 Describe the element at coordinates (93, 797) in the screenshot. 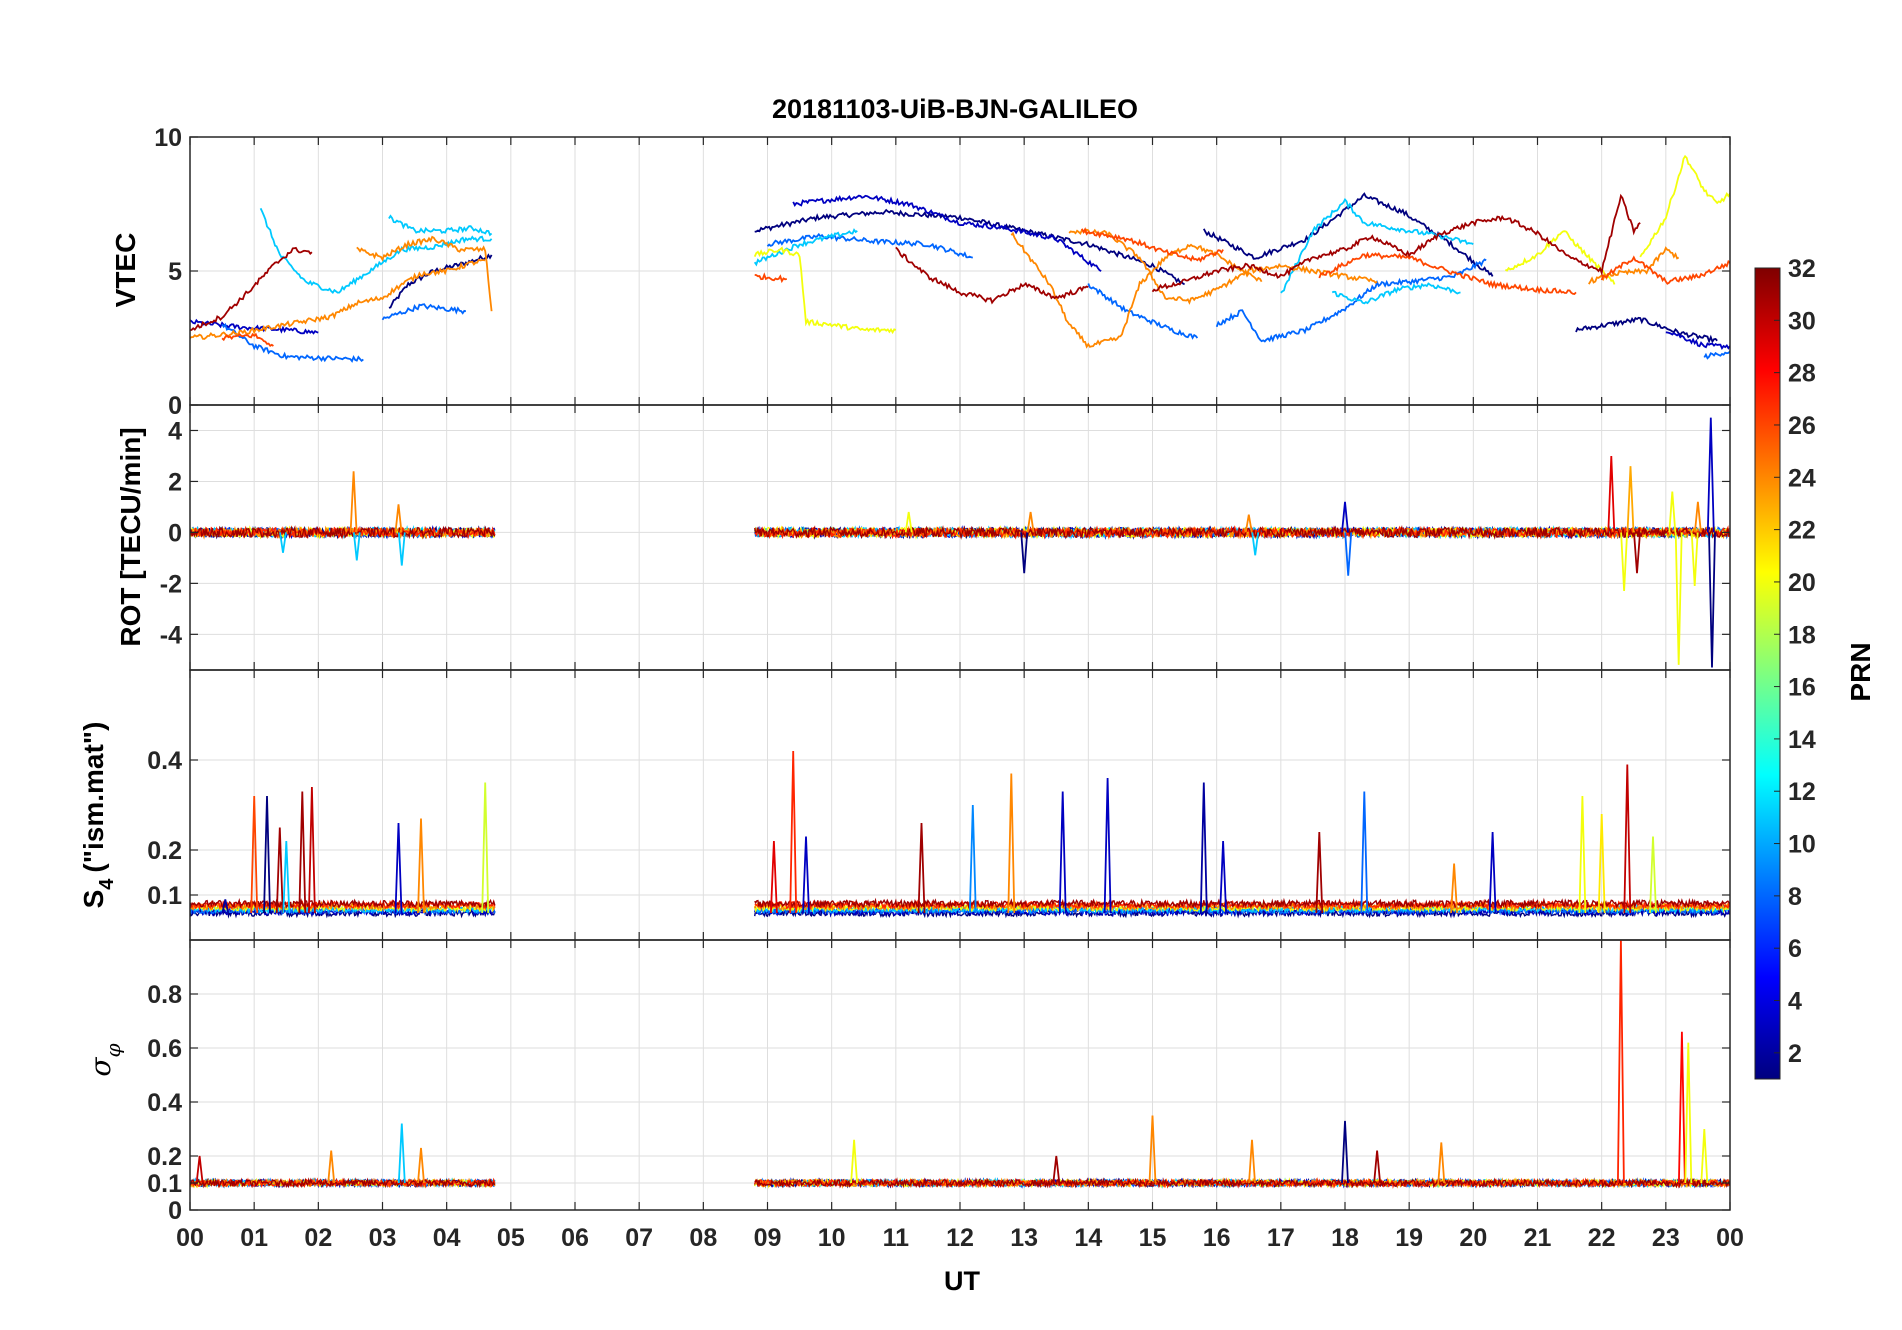

I see `s4-ylabel-rest: ("ism.mat")` at that location.